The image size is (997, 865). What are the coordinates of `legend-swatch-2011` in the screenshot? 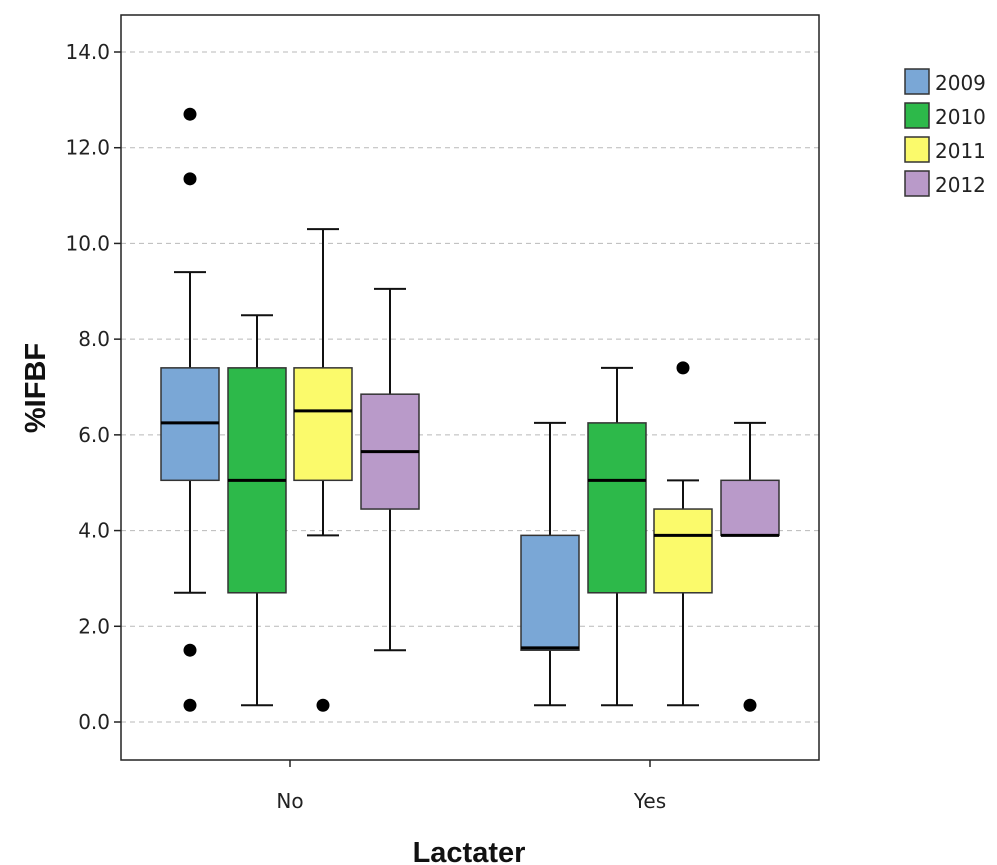 It's located at (917, 149).